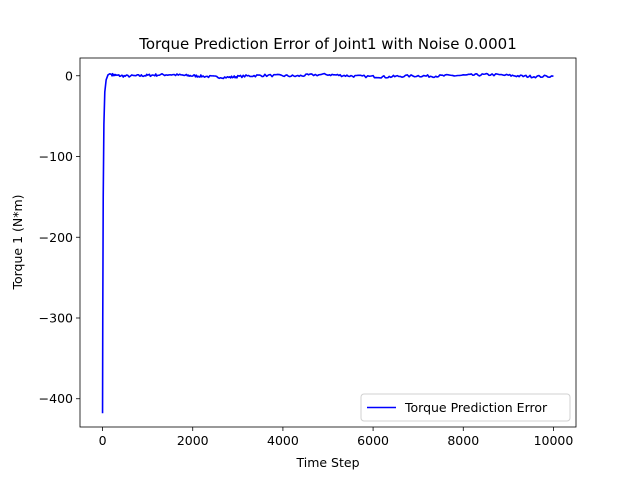  What do you see at coordinates (56, 156) in the screenshot?
I see `y-tick-label: −100` at bounding box center [56, 156].